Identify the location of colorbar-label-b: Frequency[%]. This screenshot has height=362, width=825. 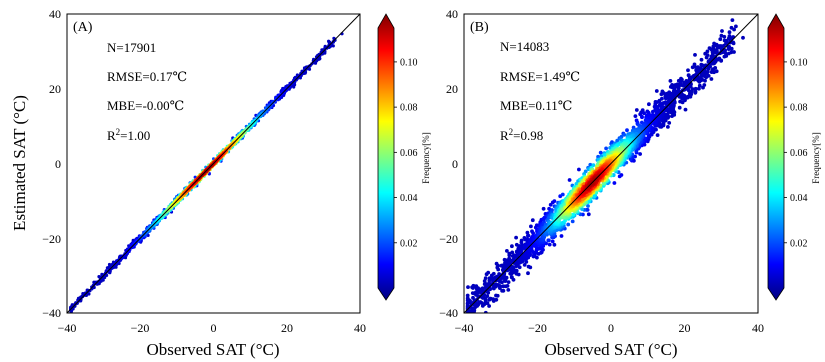
(816, 157).